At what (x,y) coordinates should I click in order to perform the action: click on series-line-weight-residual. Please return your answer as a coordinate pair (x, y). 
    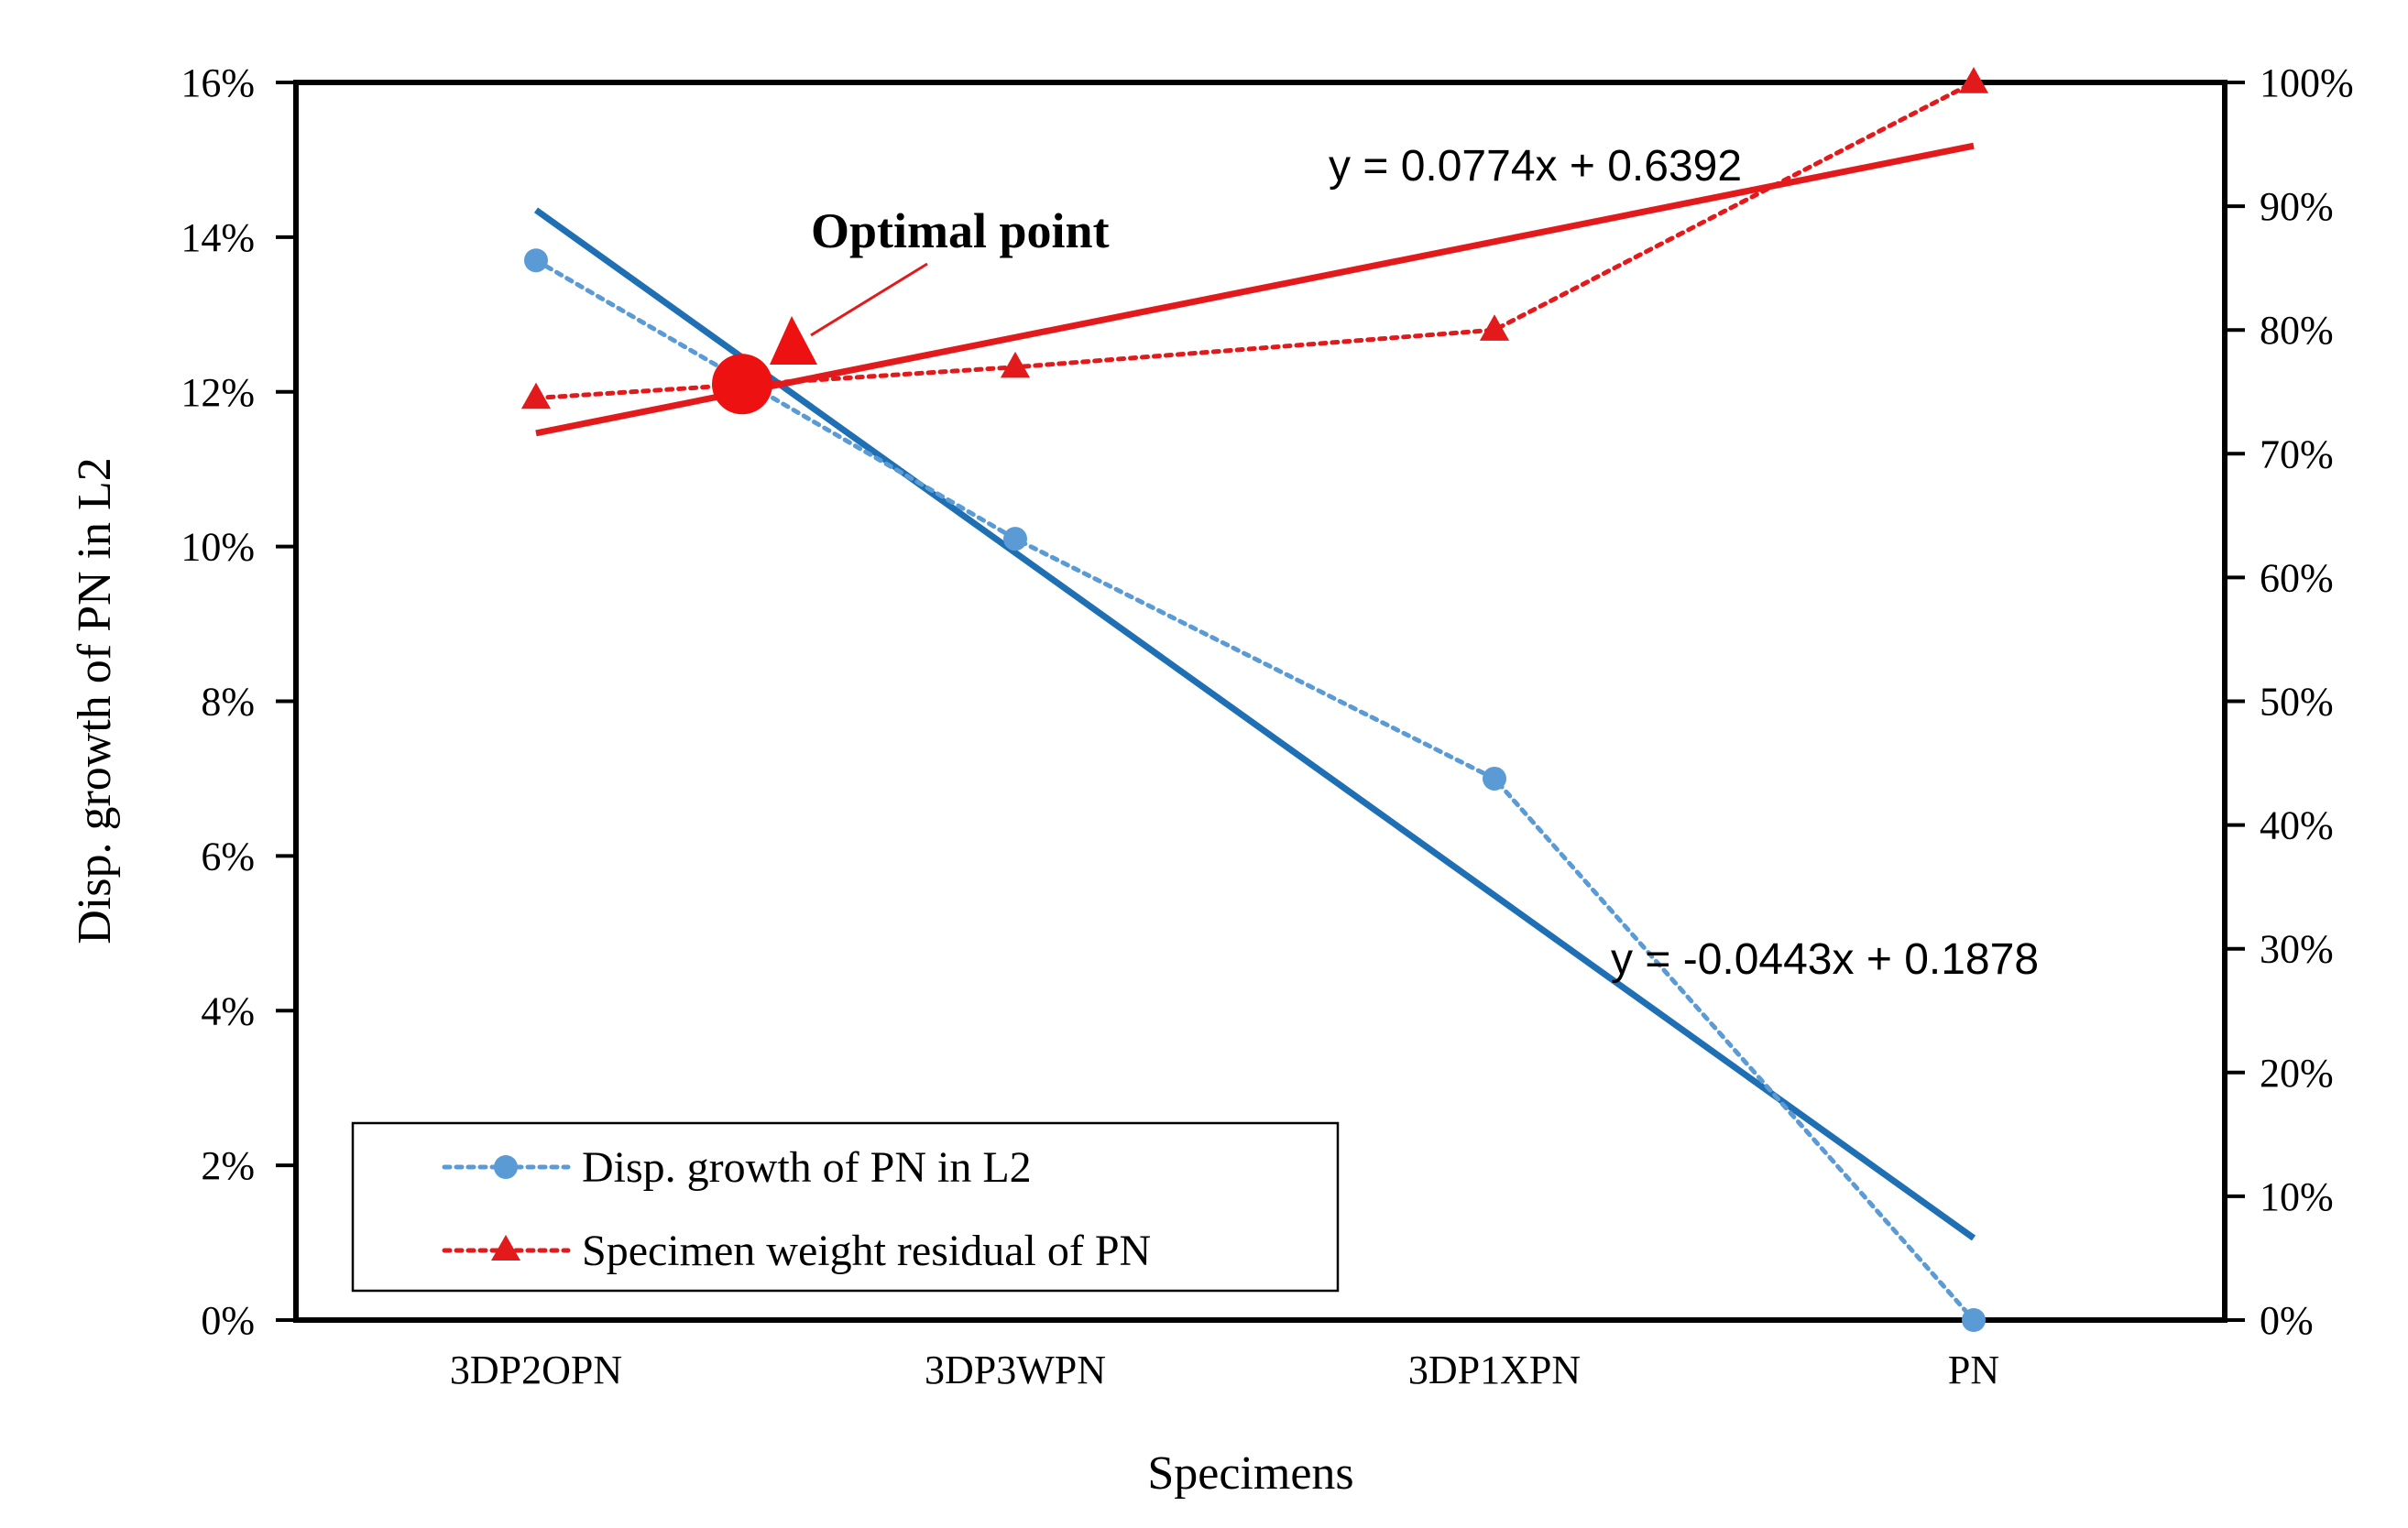
    Looking at the image, I should click on (1254, 240).